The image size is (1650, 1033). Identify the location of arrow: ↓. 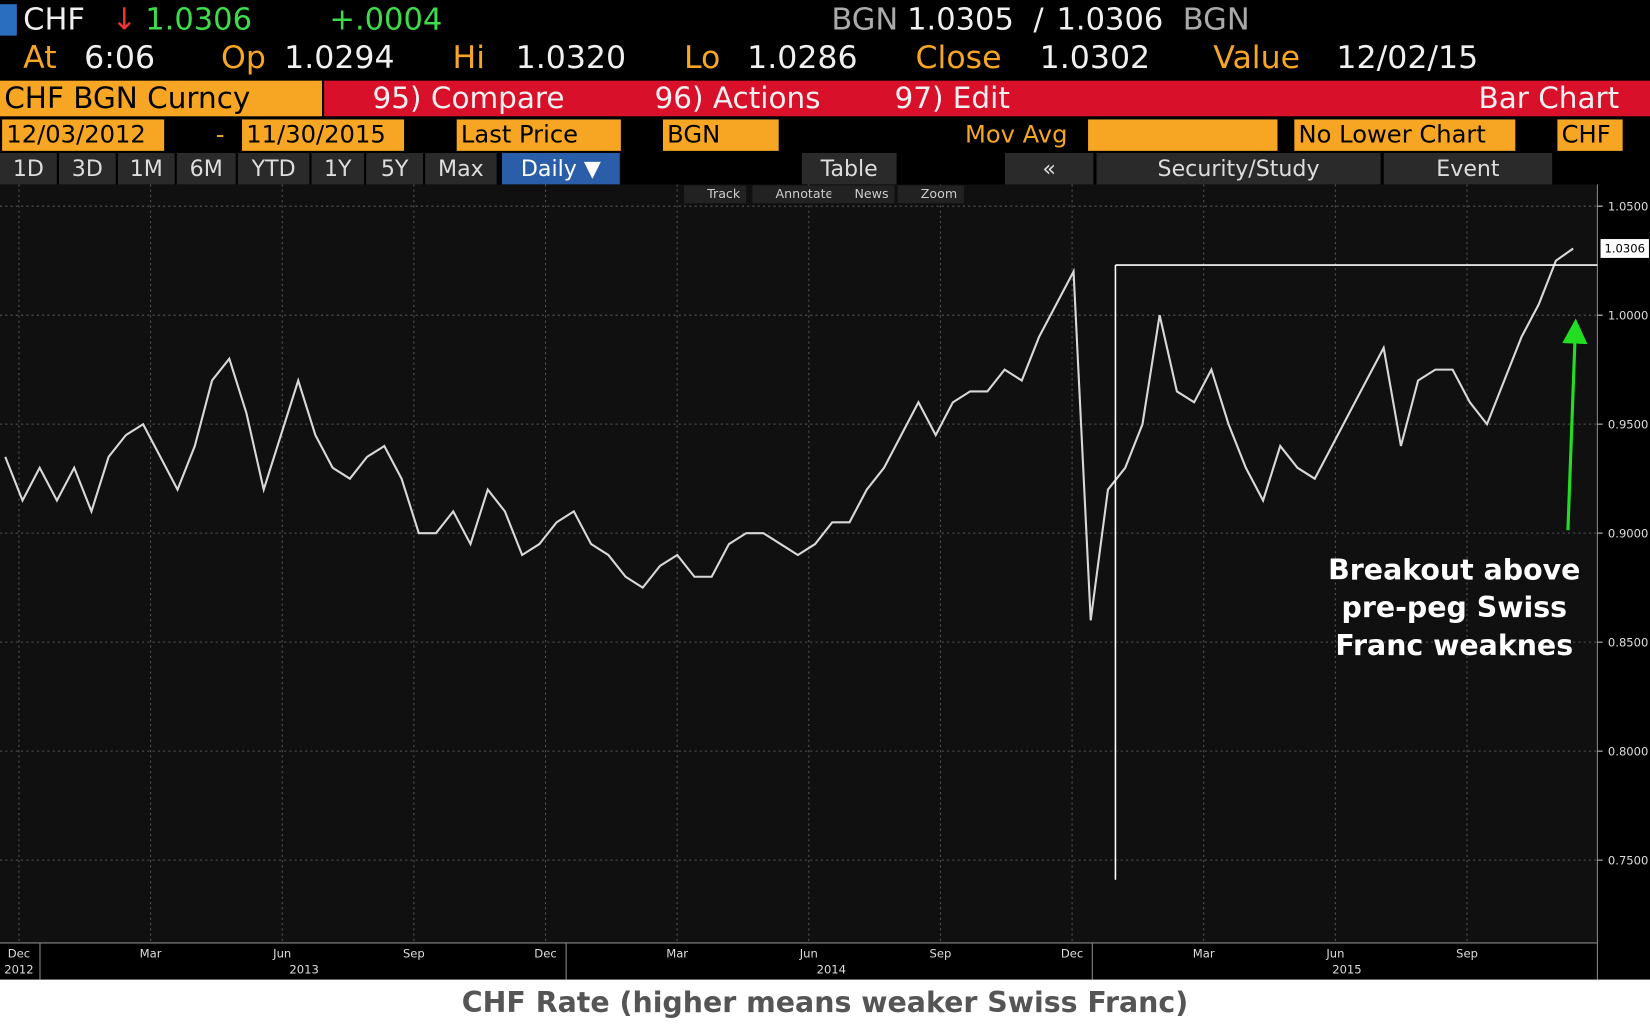
(124, 19).